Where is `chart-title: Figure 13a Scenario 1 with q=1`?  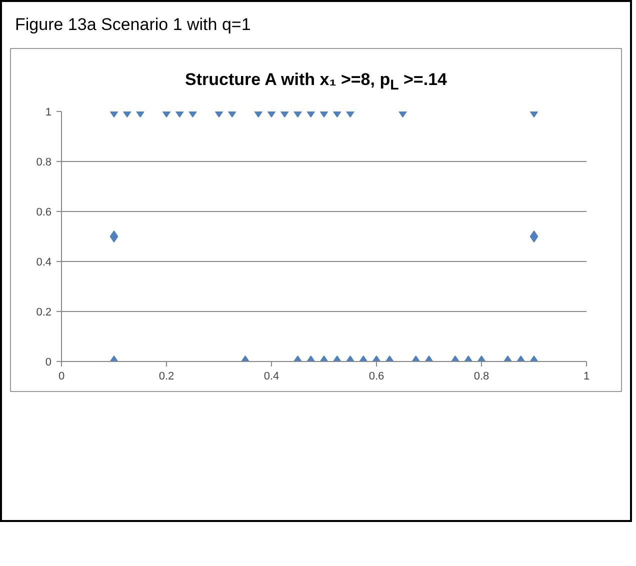 chart-title: Figure 13a Scenario 1 with q=1 is located at coordinates (133, 25).